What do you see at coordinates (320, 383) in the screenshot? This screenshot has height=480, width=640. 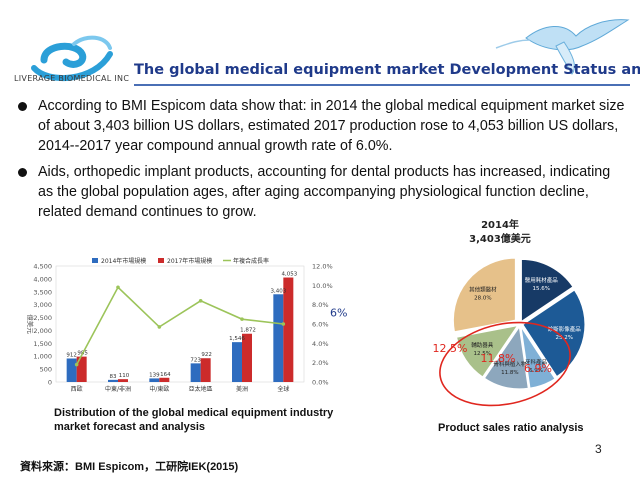 I see `y2-tick-label: 0.0%` at bounding box center [320, 383].